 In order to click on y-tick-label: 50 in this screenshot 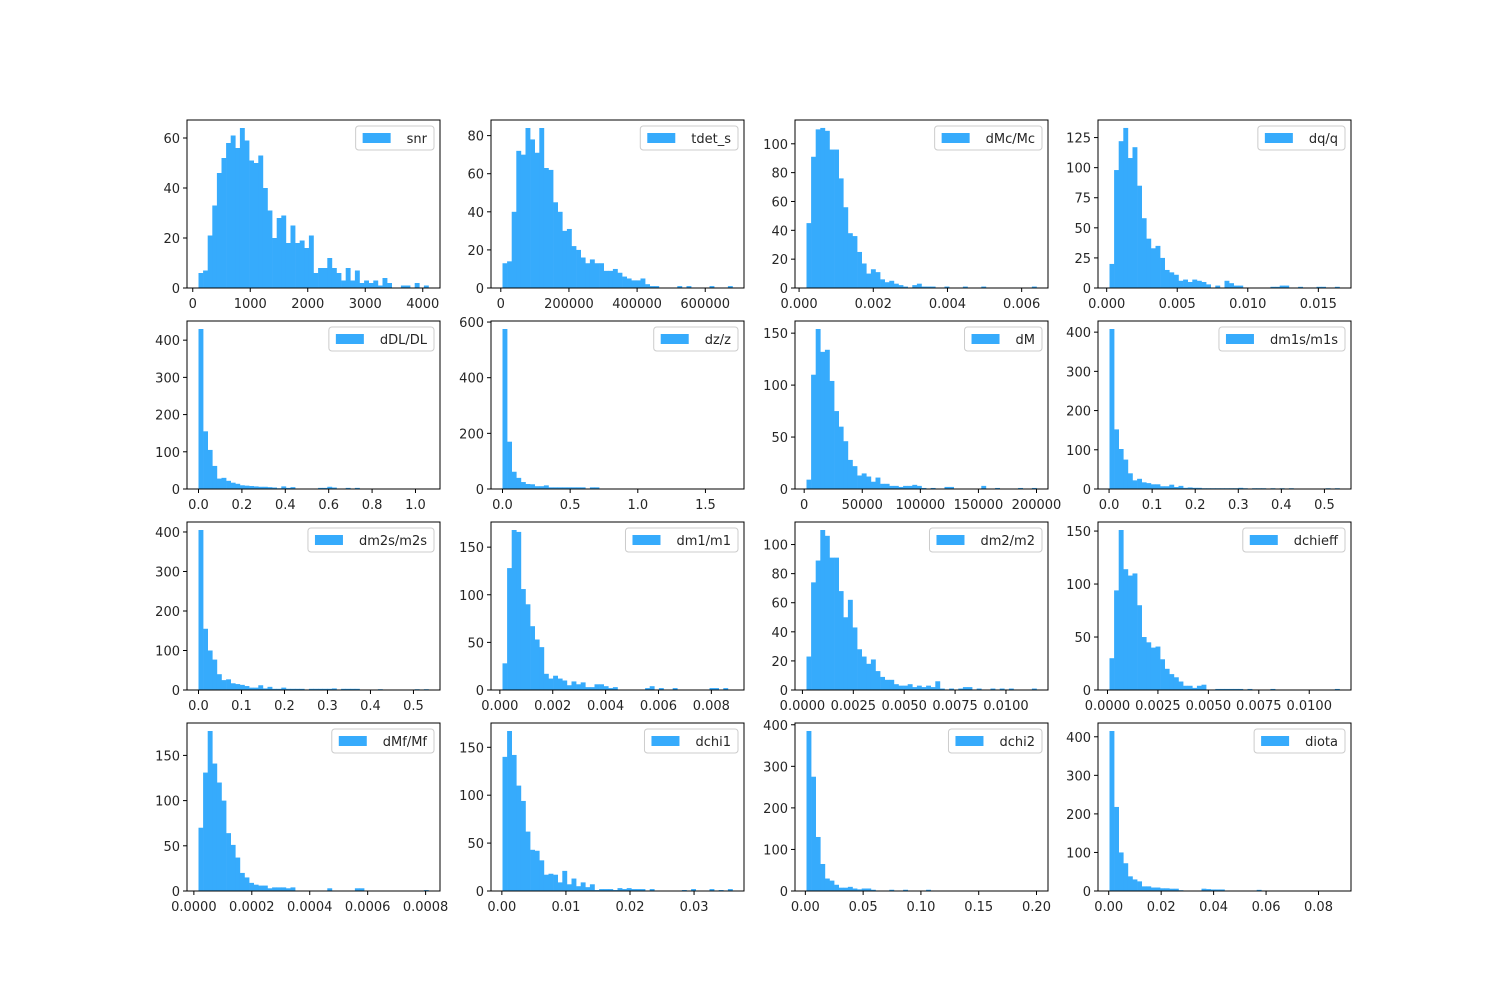, I will do `click(1082, 229)`.